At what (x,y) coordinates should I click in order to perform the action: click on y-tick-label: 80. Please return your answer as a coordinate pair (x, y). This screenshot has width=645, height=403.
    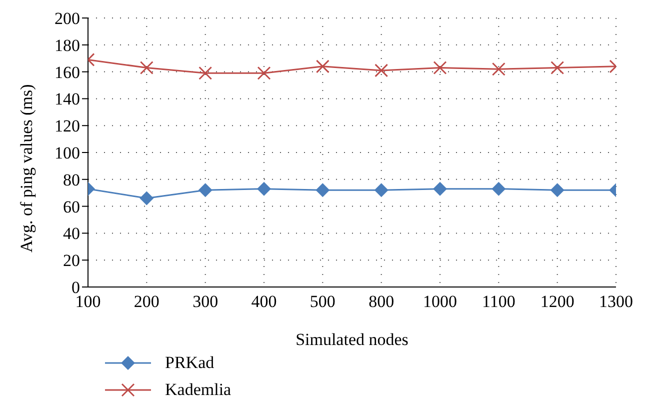
    Looking at the image, I should click on (71, 180).